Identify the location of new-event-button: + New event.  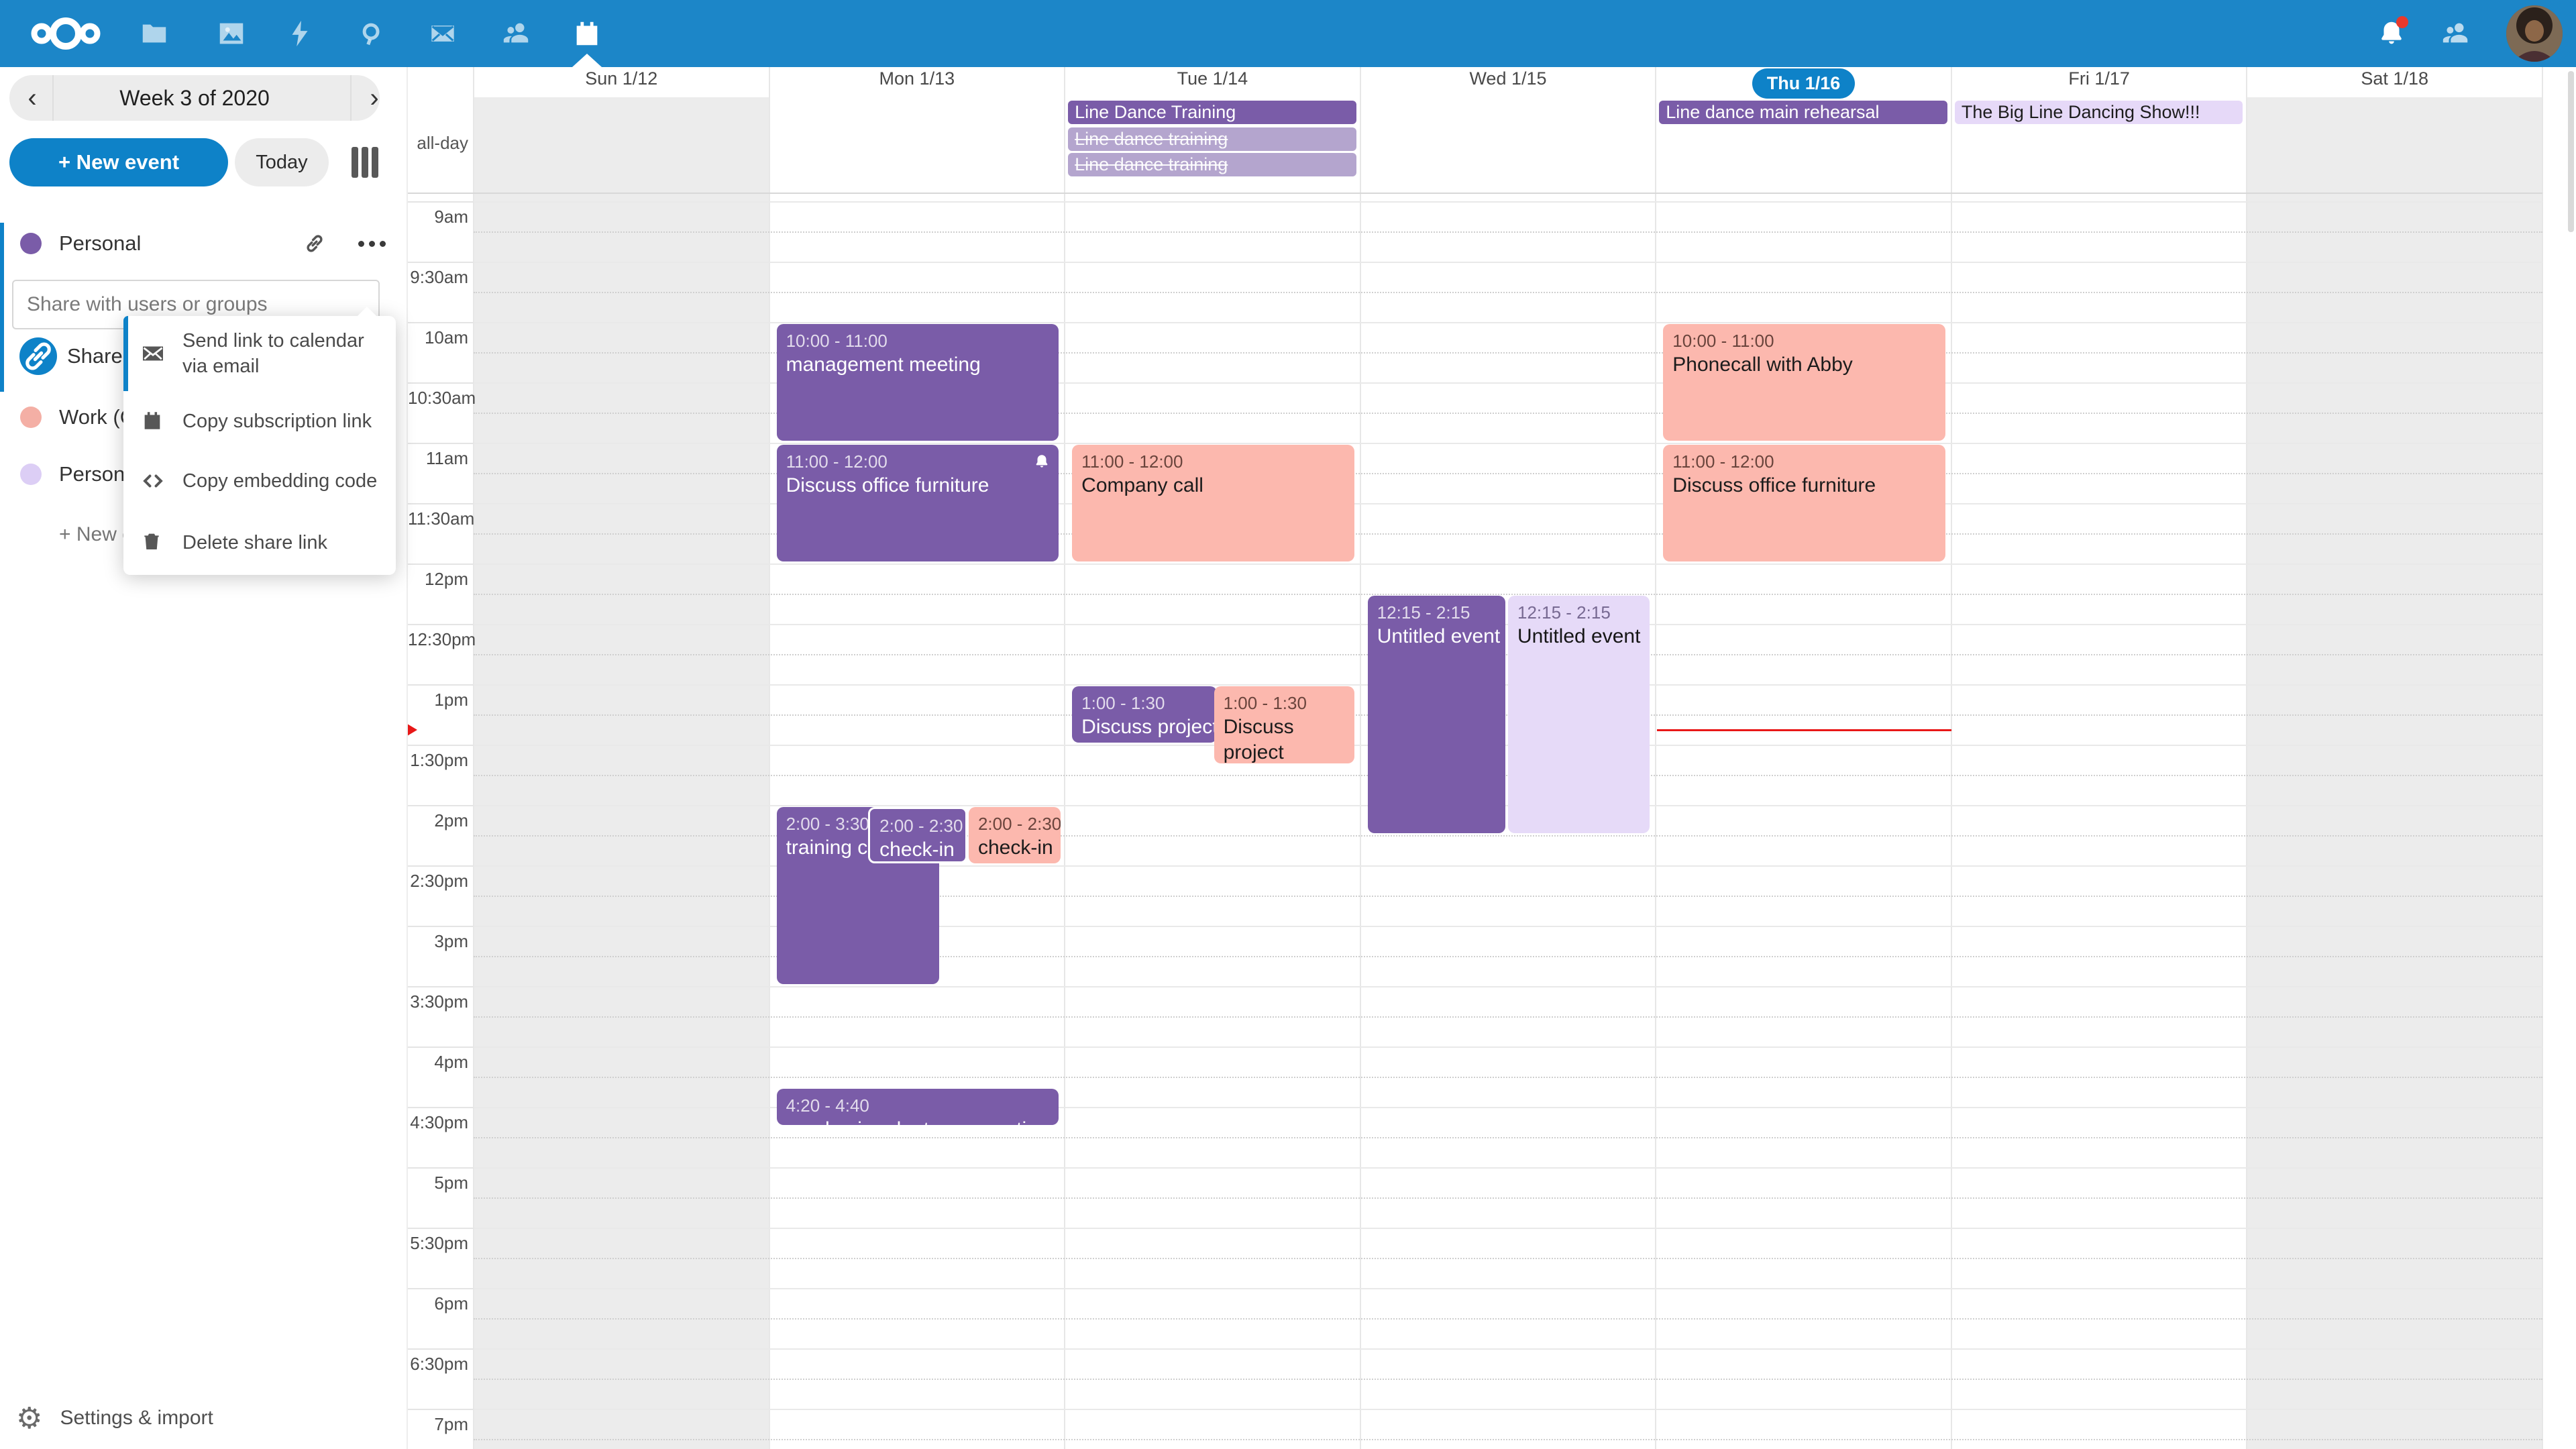
(118, 162).